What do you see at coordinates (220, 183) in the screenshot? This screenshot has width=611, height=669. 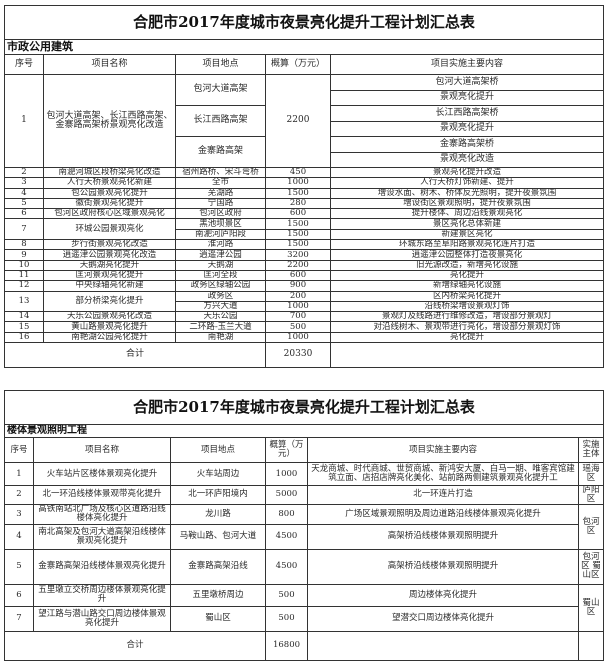 I see `project-location: 全市` at bounding box center [220, 183].